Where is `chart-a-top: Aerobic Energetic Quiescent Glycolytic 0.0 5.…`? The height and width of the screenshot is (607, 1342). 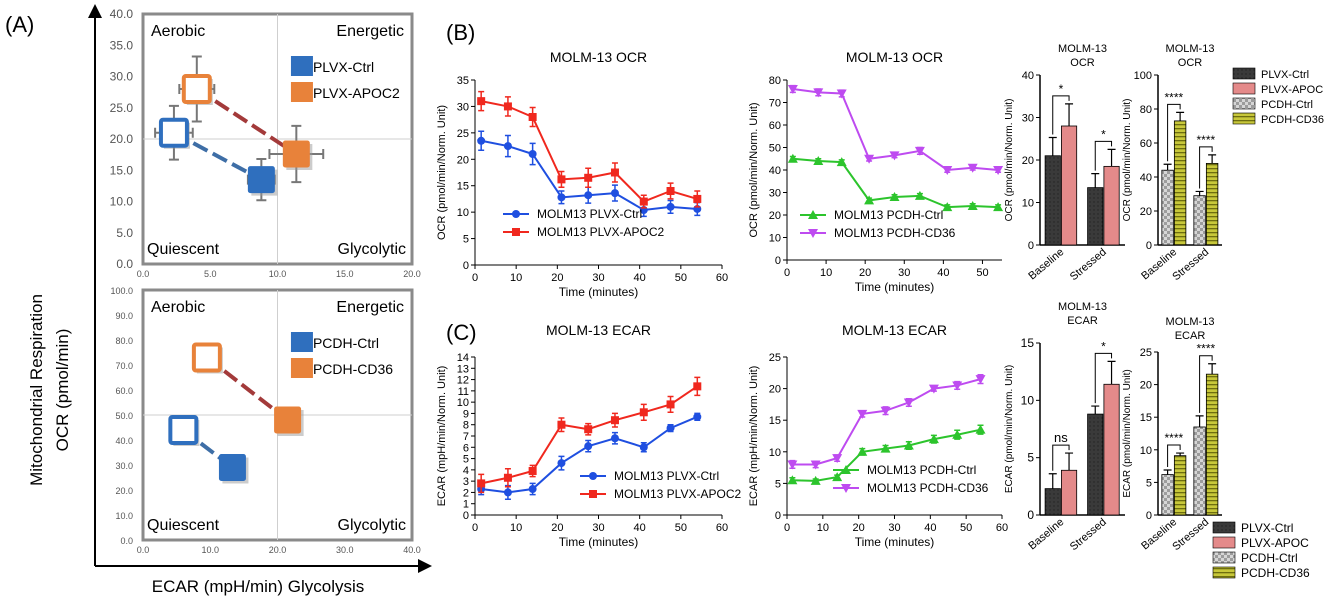 chart-a-top: Aerobic Energetic Quiescent Glycolytic 0.0 5.… is located at coordinates (265, 143).